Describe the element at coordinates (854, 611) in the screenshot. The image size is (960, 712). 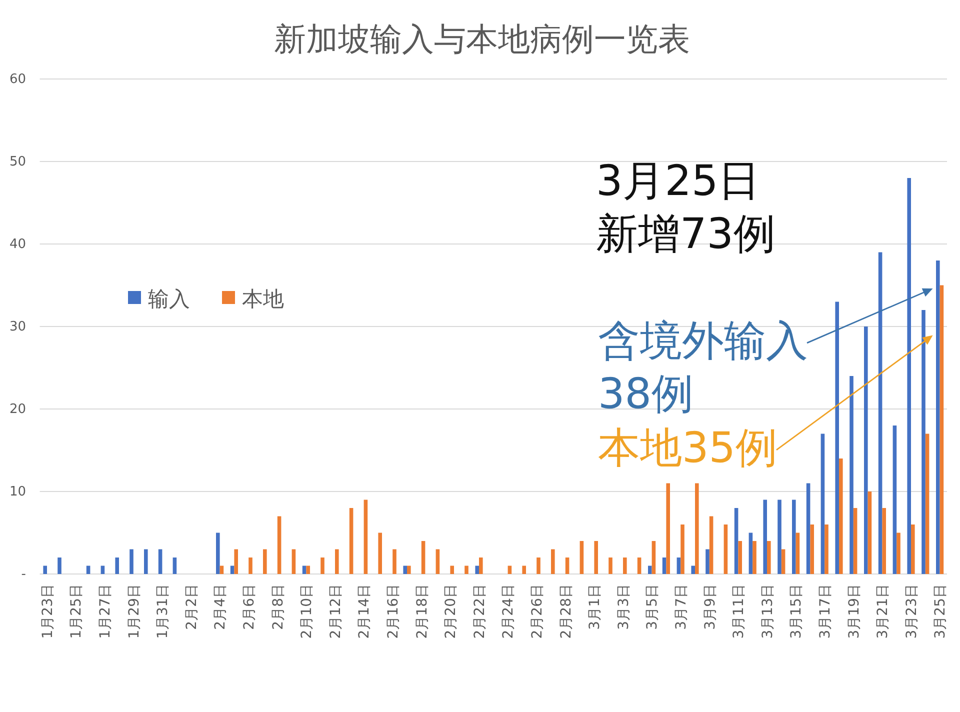
I see `x-tick-label: 3月19日` at that location.